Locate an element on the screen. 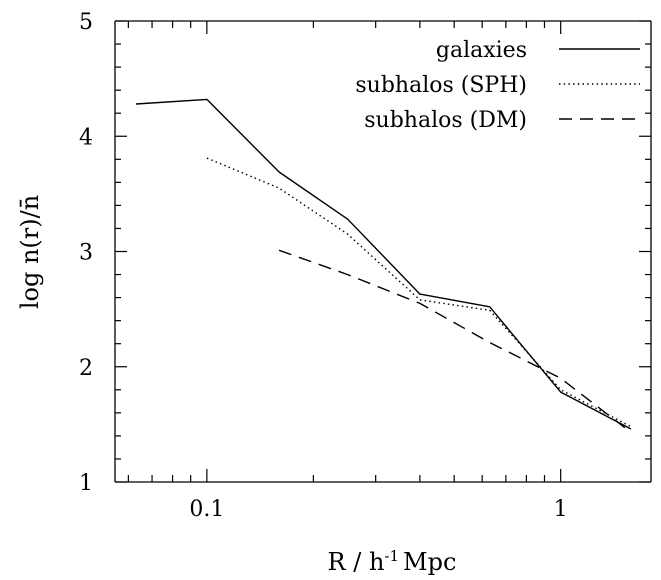 This screenshot has height=580, width=661. legend: galaxies subhalos (SPH) subhalos (DM) is located at coordinates (497, 85).